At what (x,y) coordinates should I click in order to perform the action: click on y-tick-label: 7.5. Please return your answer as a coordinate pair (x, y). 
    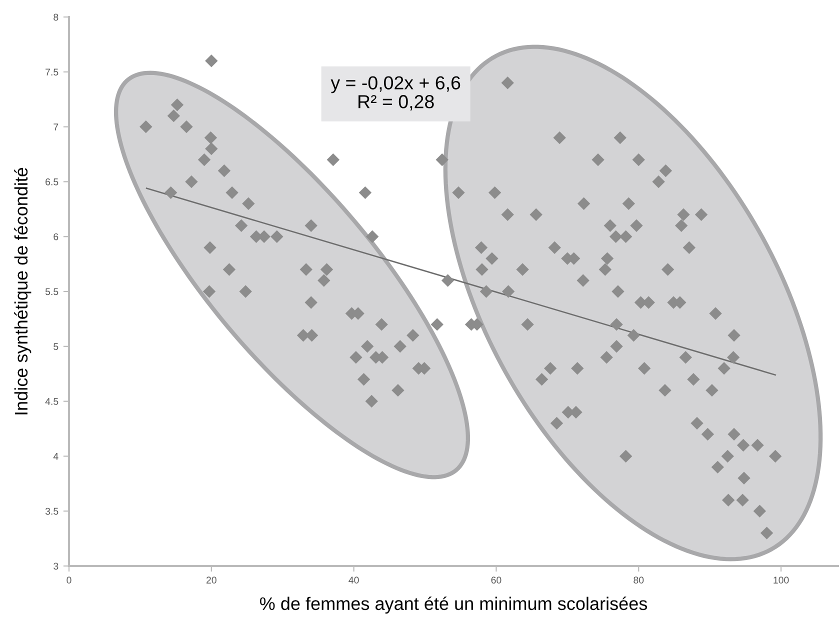
    Looking at the image, I should click on (52, 72).